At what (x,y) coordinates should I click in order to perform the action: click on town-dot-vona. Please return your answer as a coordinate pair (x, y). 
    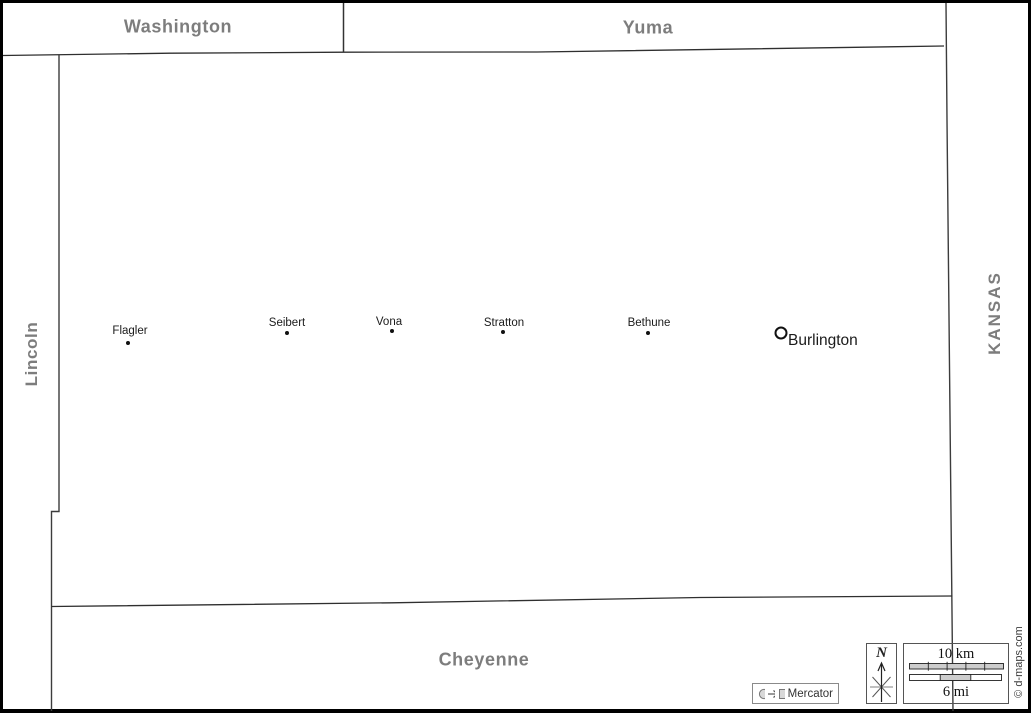
    Looking at the image, I should click on (392, 331).